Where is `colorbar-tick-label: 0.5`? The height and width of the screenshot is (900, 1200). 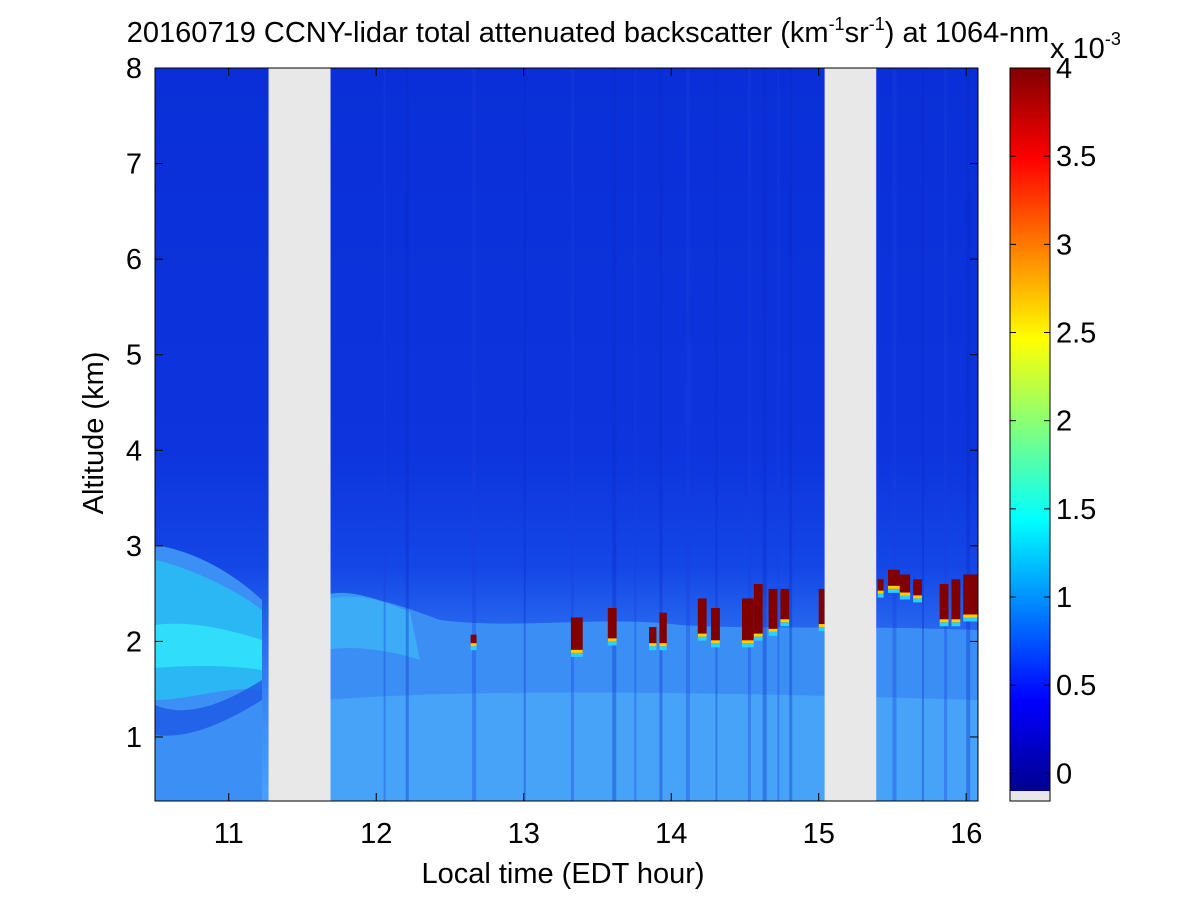 colorbar-tick-label: 0.5 is located at coordinates (1076, 686).